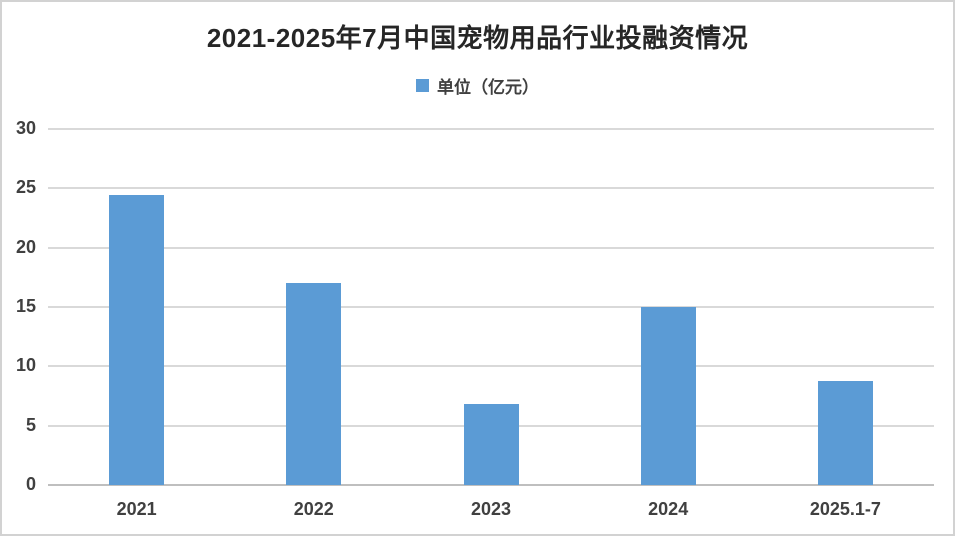 This screenshot has height=536, width=955. I want to click on y-tick-label-10: 10, so click(25, 365).